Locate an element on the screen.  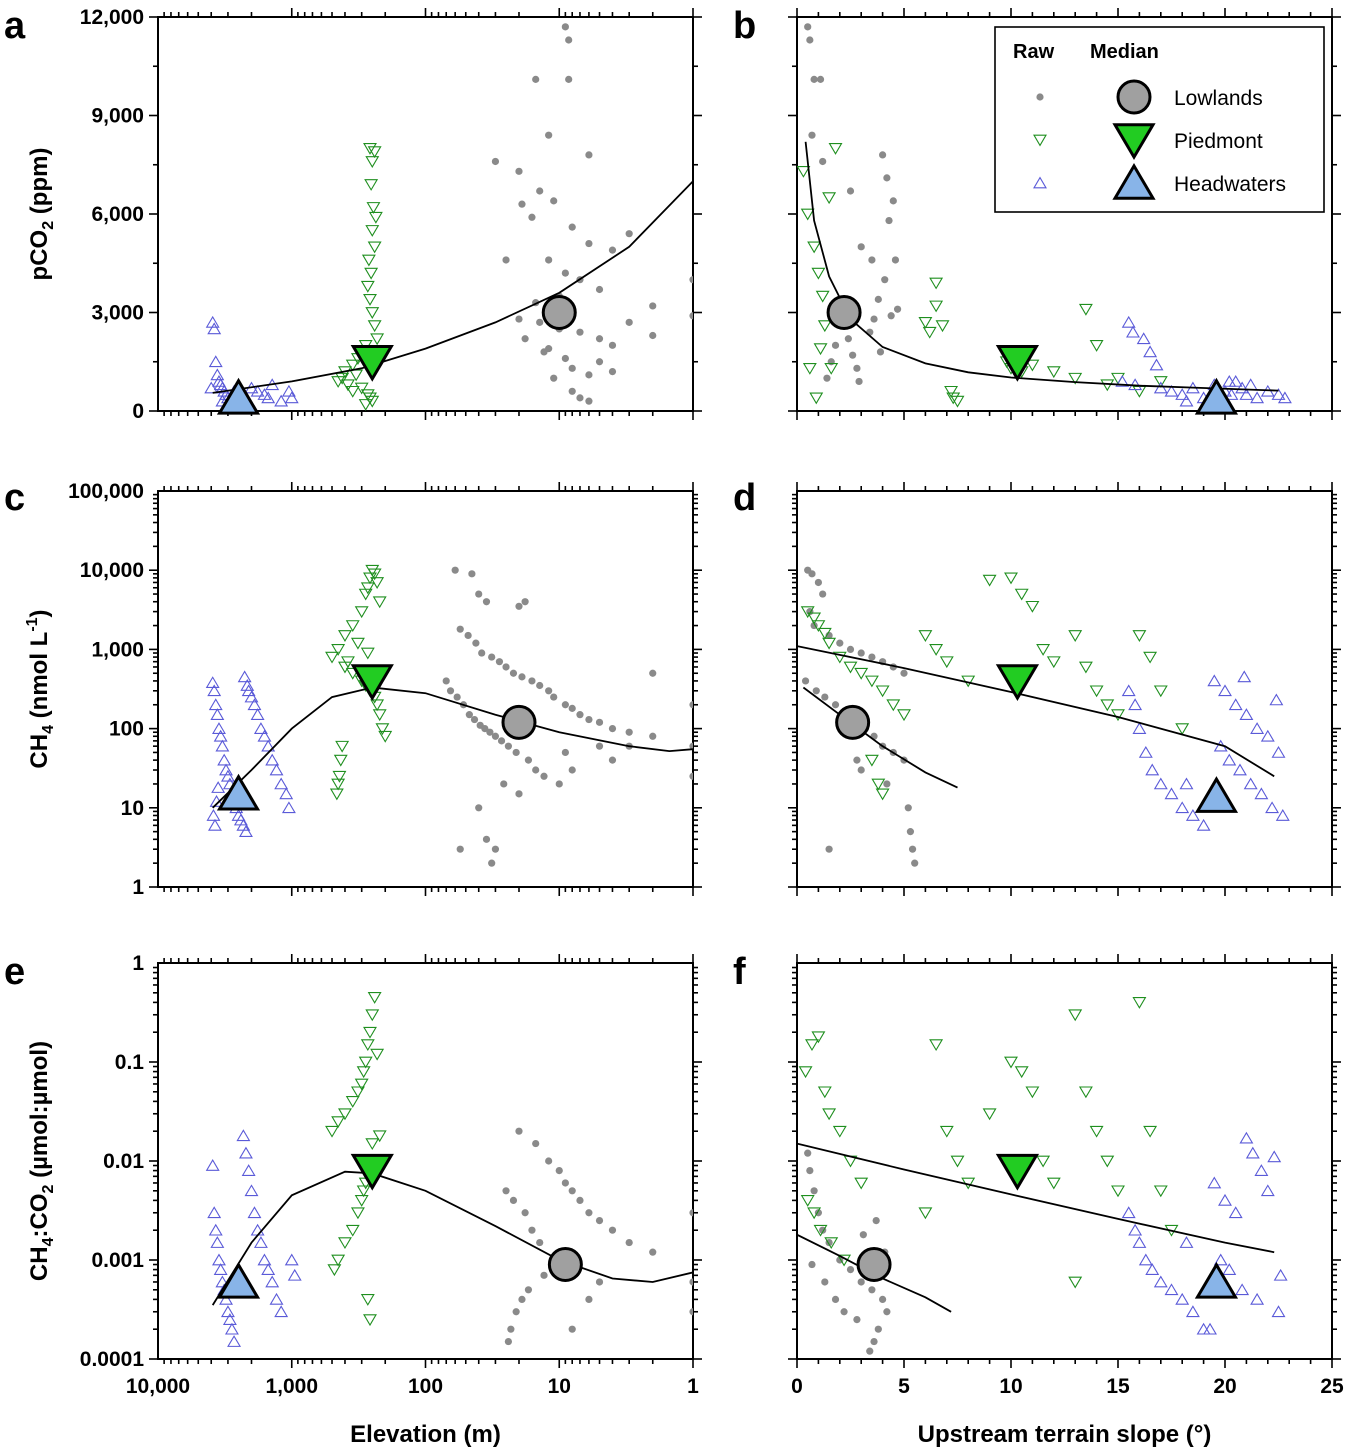
legend-label-lowlands: Lowlands is located at coordinates (1218, 98).